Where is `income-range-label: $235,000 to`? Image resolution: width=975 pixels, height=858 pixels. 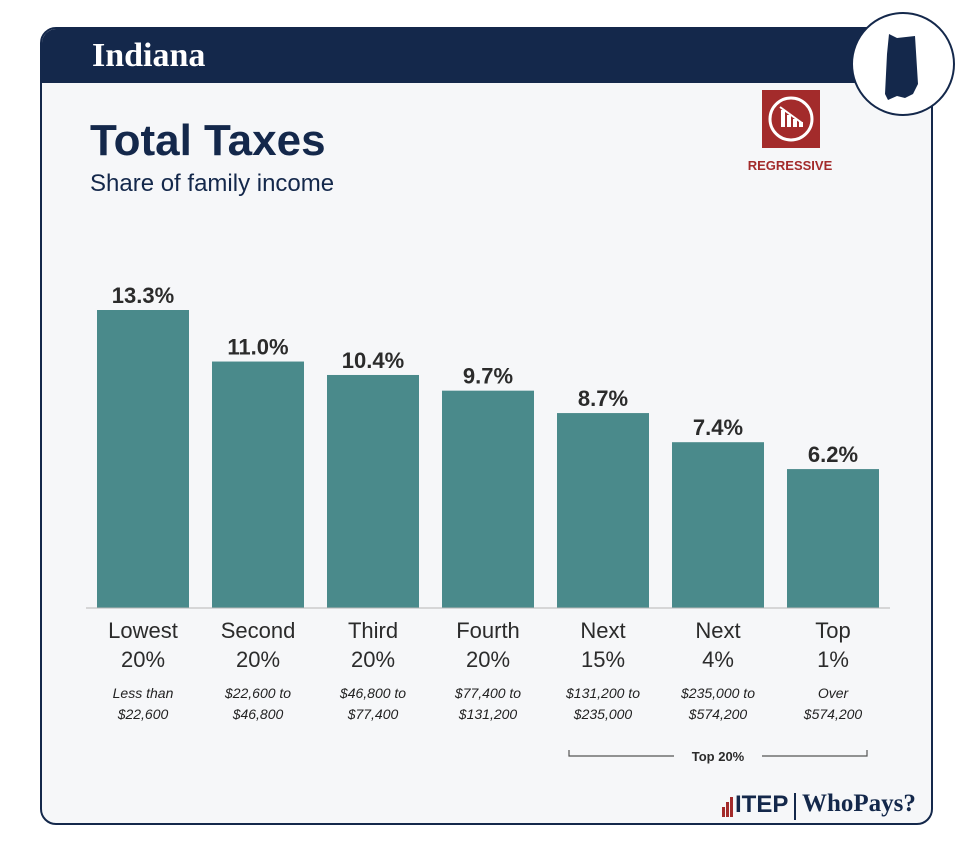 income-range-label: $235,000 to is located at coordinates (717, 693).